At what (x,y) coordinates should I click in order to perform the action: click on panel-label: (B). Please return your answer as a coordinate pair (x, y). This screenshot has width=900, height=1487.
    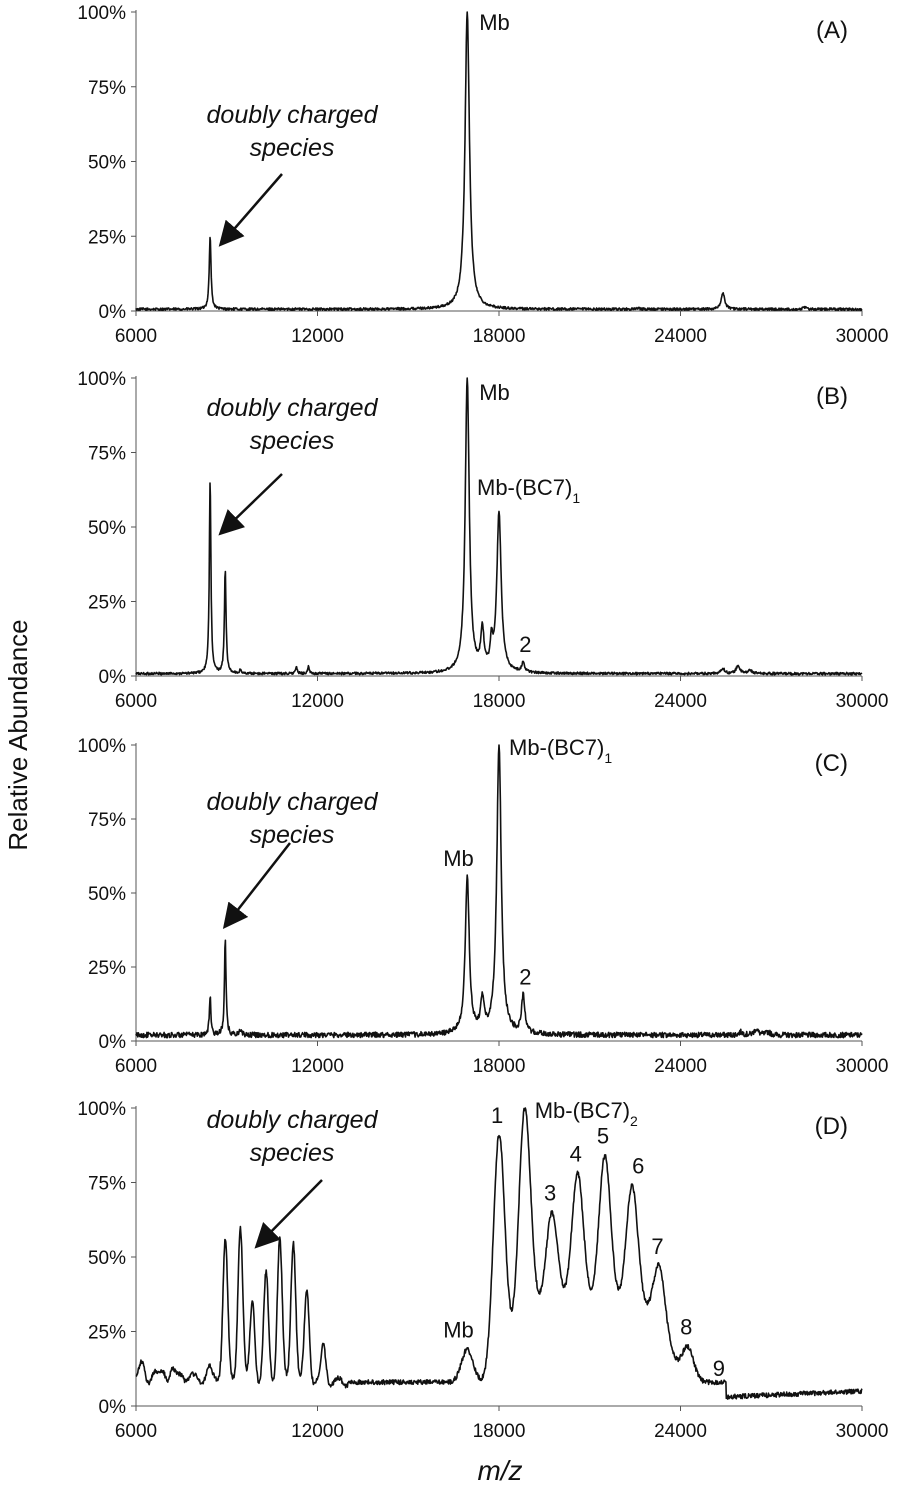
    Looking at the image, I should click on (832, 396).